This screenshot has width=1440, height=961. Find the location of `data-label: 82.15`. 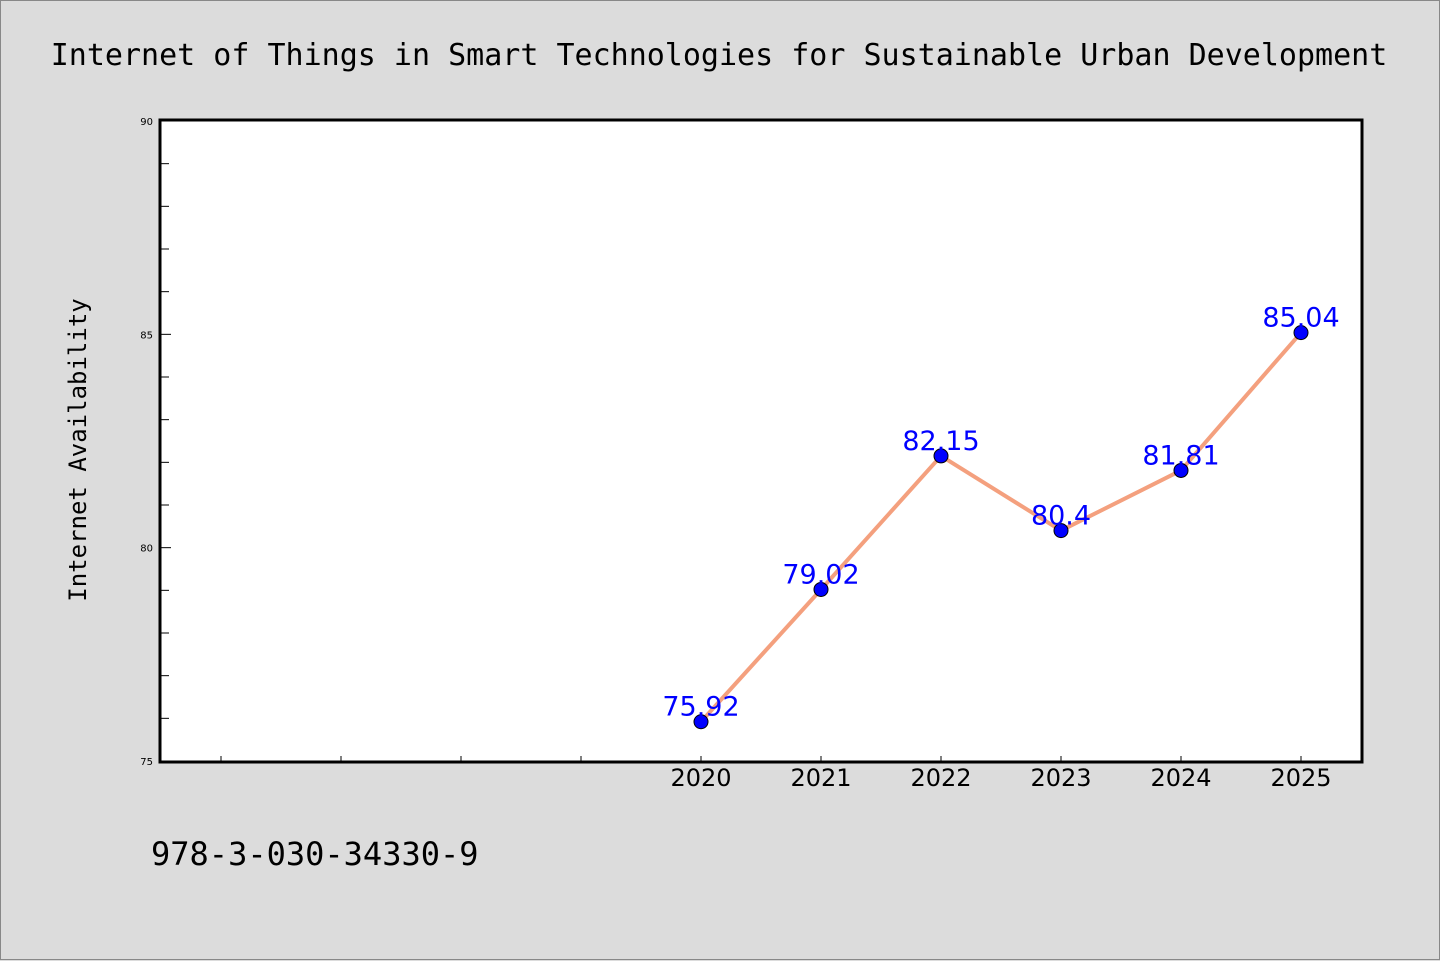

data-label: 82.15 is located at coordinates (940, 441).